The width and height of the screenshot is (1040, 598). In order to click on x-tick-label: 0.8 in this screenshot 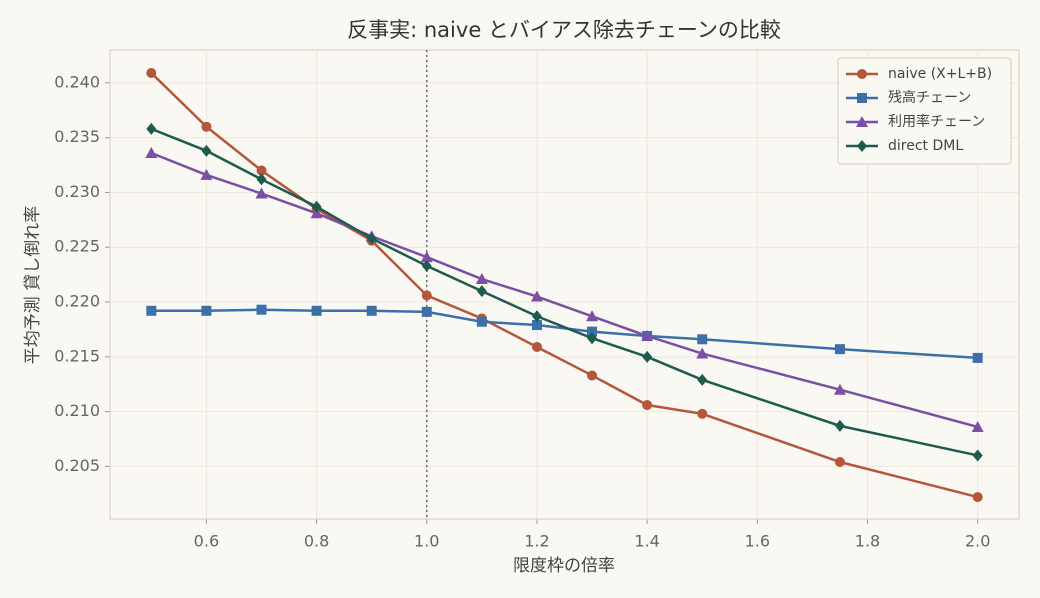, I will do `click(316, 541)`.